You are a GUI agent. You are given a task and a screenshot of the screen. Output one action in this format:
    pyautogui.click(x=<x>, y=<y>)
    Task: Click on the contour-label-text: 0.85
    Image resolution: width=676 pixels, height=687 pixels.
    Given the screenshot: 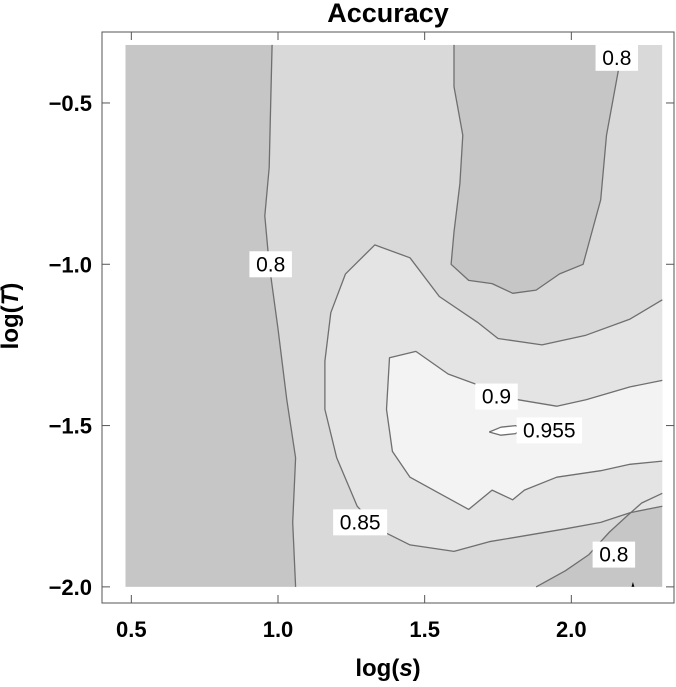 What is the action you would take?
    pyautogui.click(x=360, y=522)
    